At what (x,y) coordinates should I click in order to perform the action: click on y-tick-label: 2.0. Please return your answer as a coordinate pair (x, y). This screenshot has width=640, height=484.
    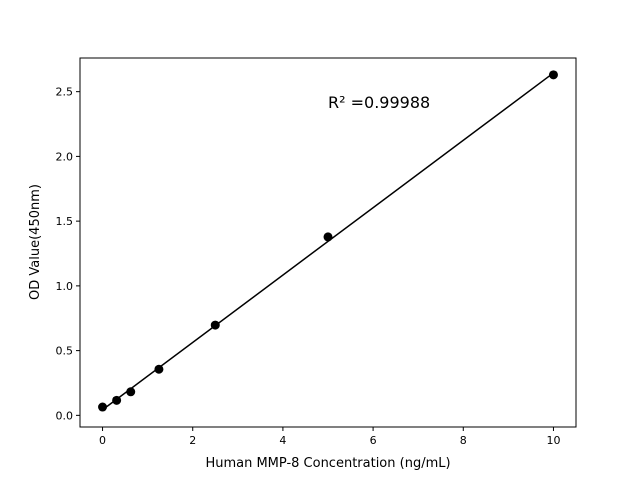
    Looking at the image, I should click on (65, 156).